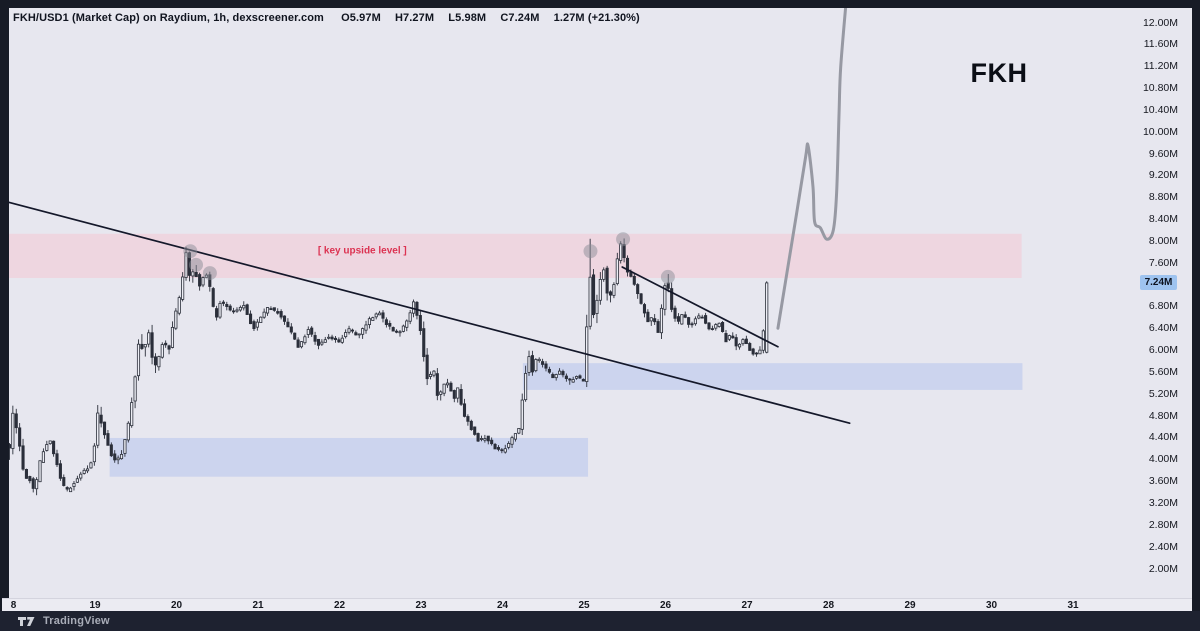 Image resolution: width=1200 pixels, height=631 pixels. What do you see at coordinates (1163, 524) in the screenshot?
I see `price-tick-label: 2.80M` at bounding box center [1163, 524].